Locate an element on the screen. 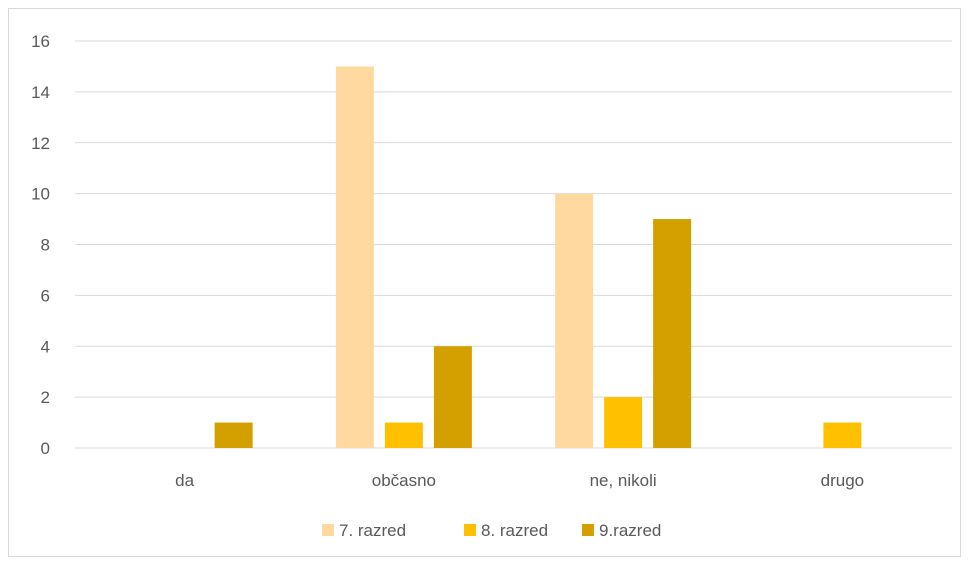 Image resolution: width=970 pixels, height=563 pixels. legend-label-2: 8. razred is located at coordinates (514, 530).